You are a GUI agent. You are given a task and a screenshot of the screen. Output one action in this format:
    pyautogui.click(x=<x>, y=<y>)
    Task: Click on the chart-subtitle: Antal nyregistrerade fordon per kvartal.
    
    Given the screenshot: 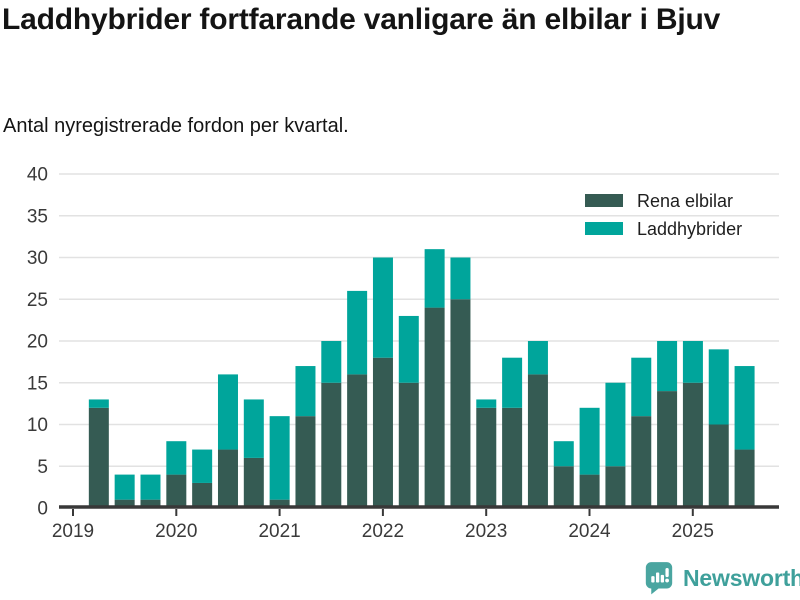 What is the action you would take?
    pyautogui.click(x=176, y=126)
    